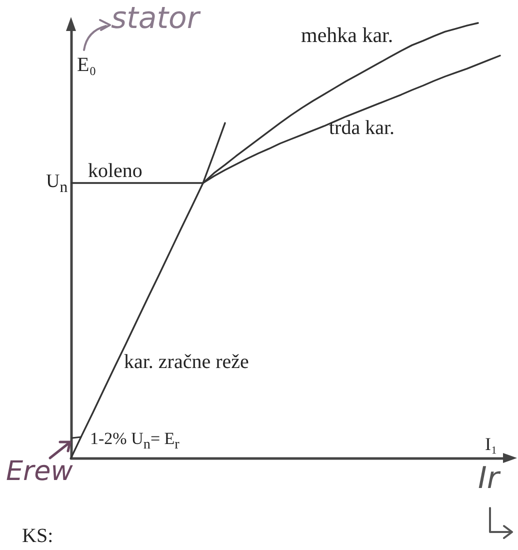 This screenshot has width=518, height=550. What do you see at coordinates (489, 478) in the screenshot?
I see `text: Ir` at bounding box center [489, 478].